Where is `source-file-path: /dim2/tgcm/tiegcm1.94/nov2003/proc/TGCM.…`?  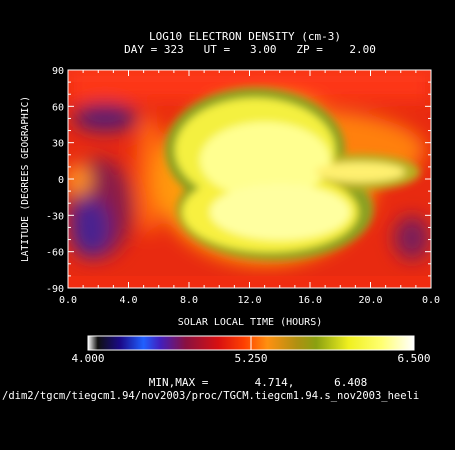 source-file-path: /dim2/tgcm/tiegcm1.94/nov2003/proc/TGCM.… is located at coordinates (210, 396).